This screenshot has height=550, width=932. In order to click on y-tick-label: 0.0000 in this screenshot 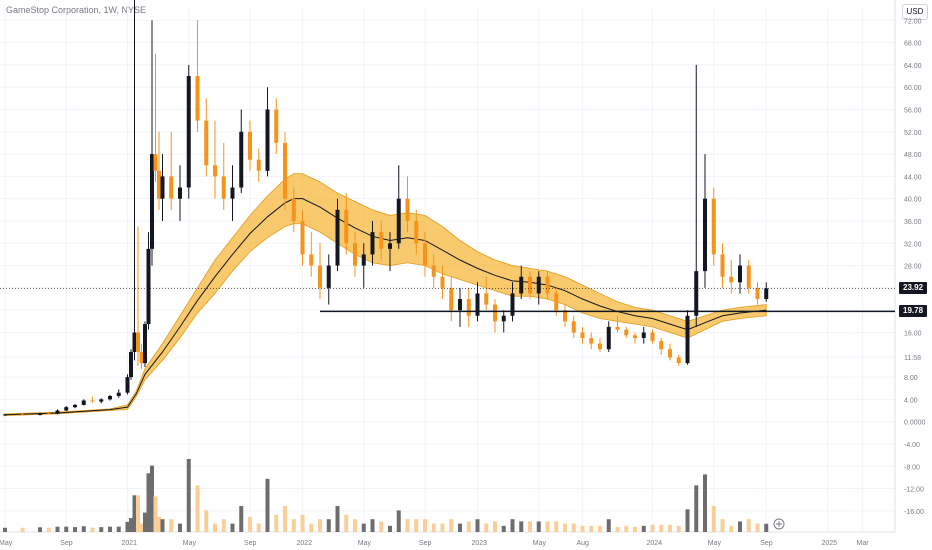, I will do `click(915, 423)`.